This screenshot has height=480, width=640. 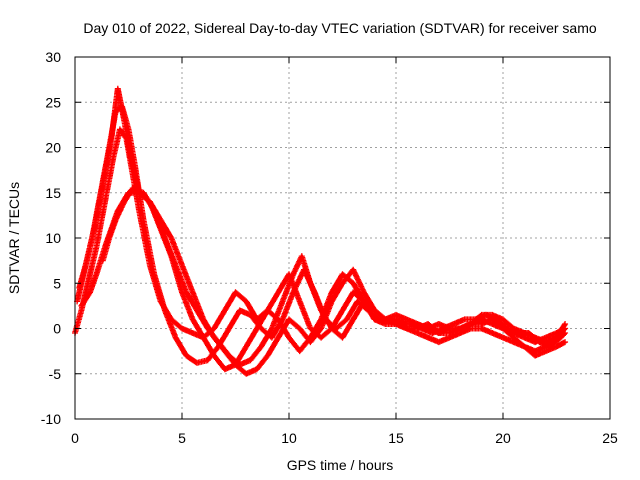 What do you see at coordinates (53, 148) in the screenshot?
I see `y-tick-label: 20` at bounding box center [53, 148].